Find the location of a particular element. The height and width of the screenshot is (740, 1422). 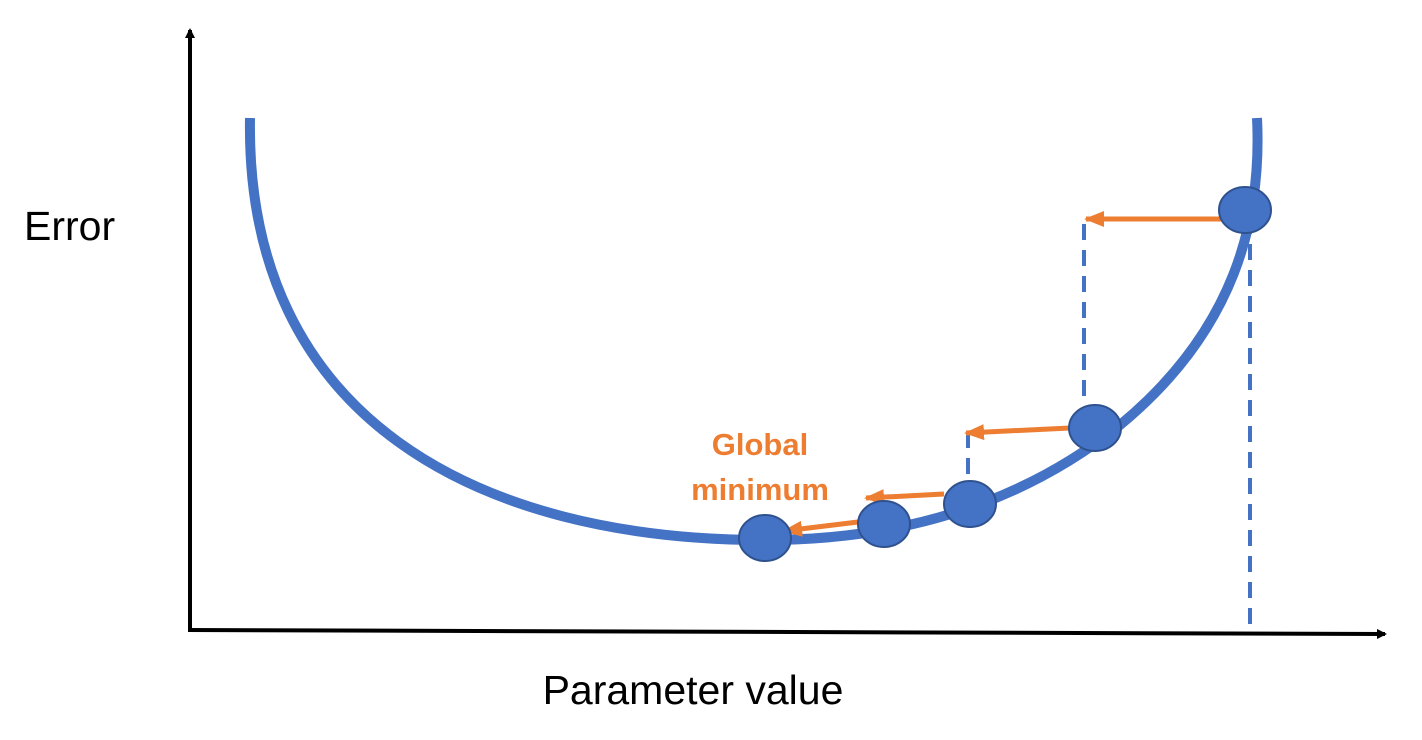

x-axis is located at coordinates (787, 633).